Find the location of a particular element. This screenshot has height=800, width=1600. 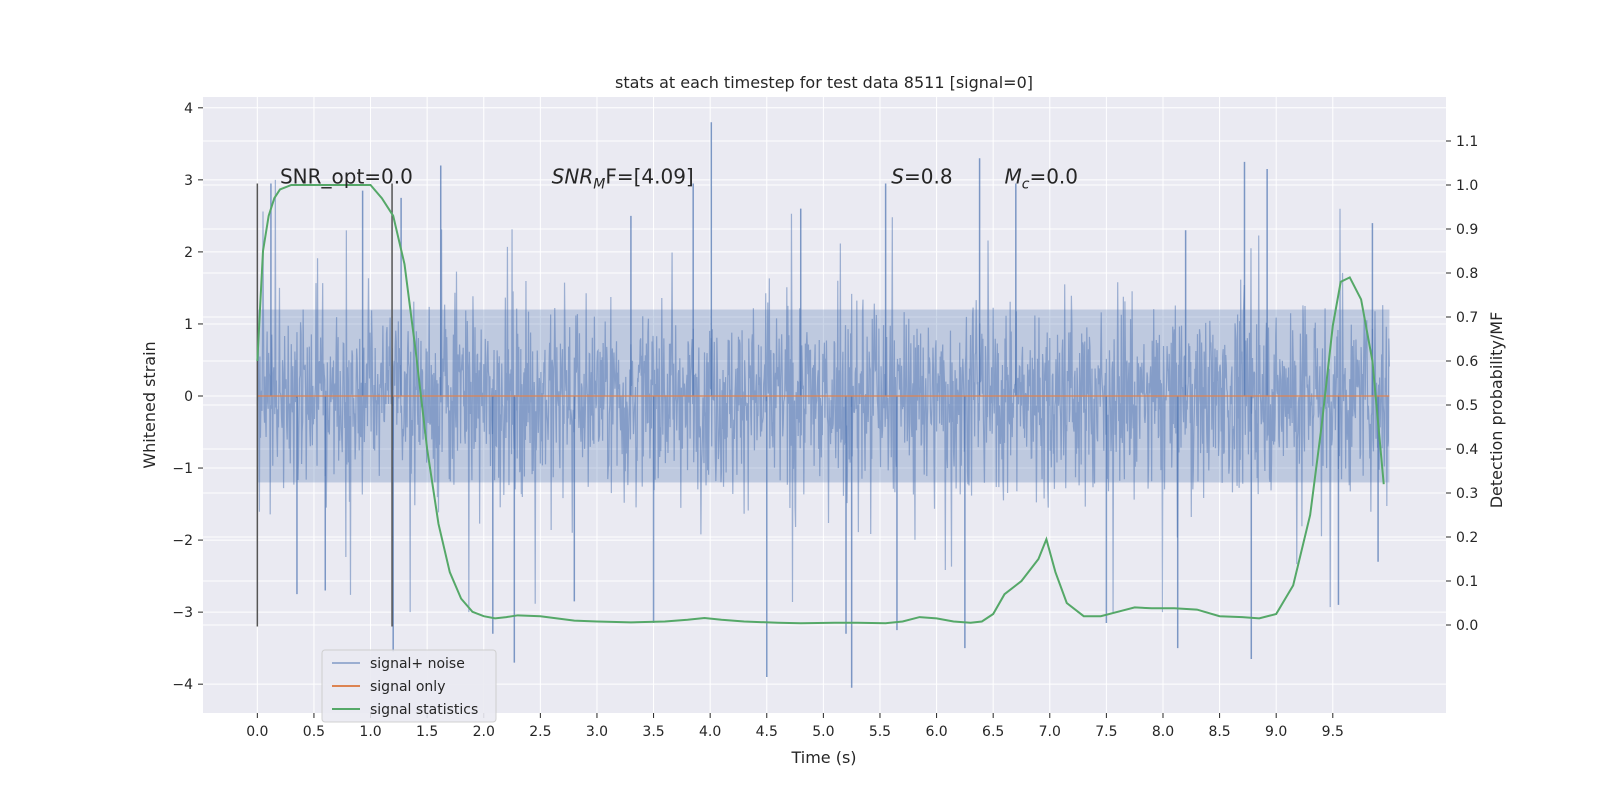

legend-label-statistics: signal statistics is located at coordinates (424, 710).